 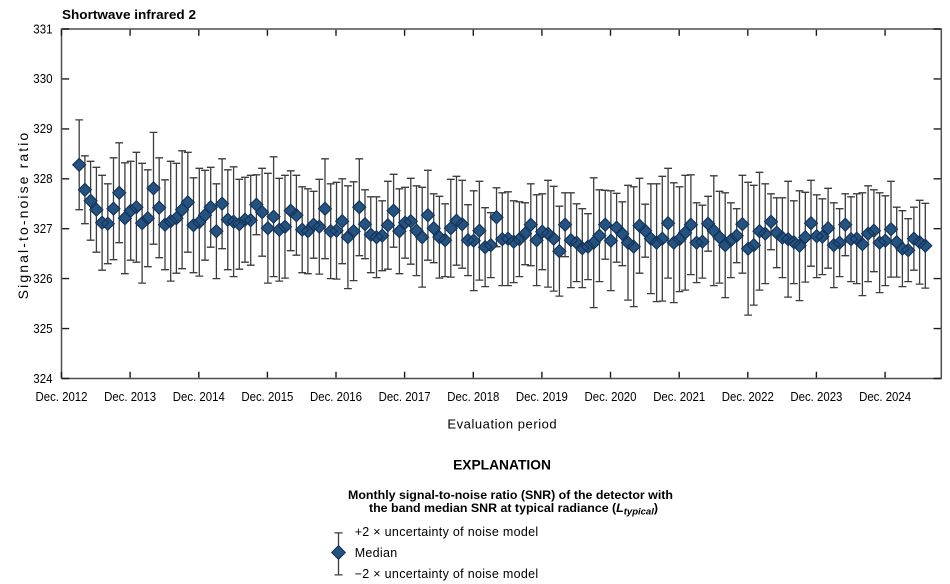 I want to click on svg-text: Dec. 2016, so click(x=336, y=397).